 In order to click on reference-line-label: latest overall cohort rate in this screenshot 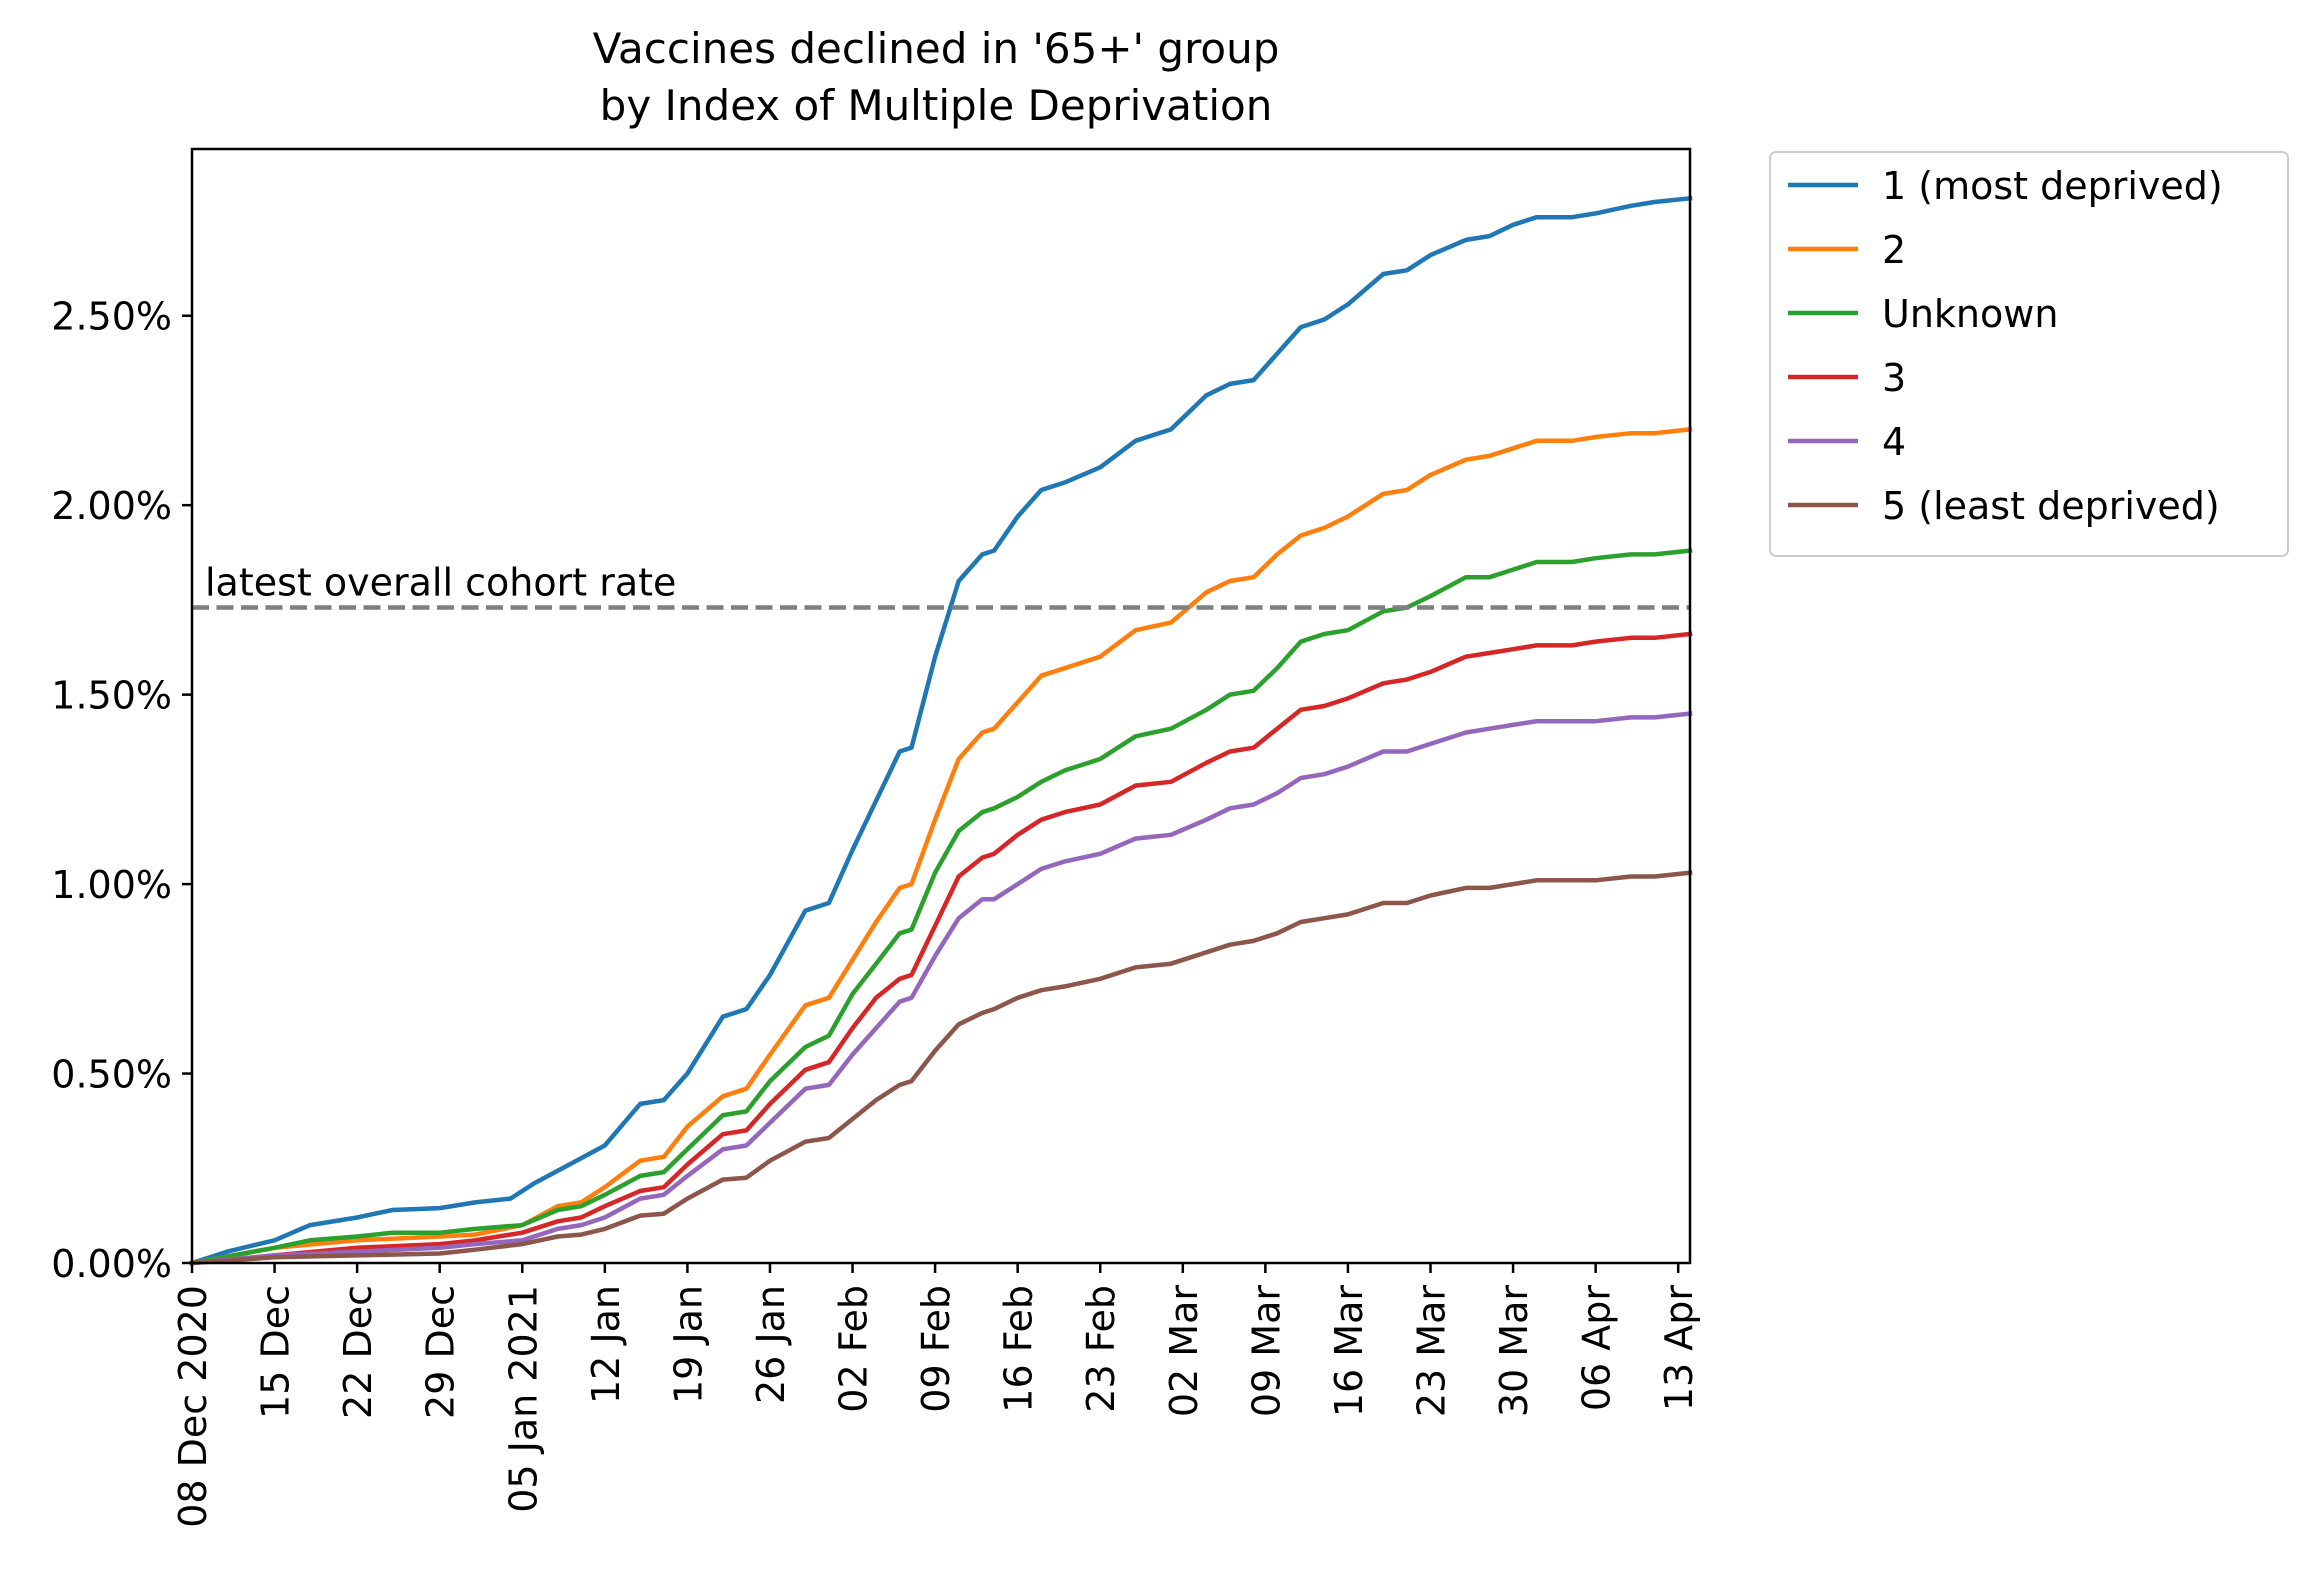, I will do `click(440, 582)`.